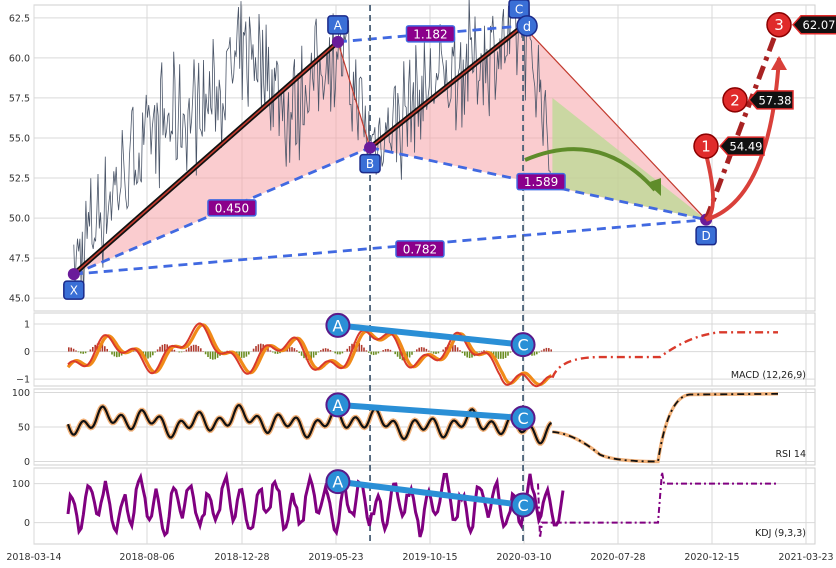  Describe the element at coordinates (241, 557) in the screenshot. I see `x-tick-label: 2018-12-28` at that location.